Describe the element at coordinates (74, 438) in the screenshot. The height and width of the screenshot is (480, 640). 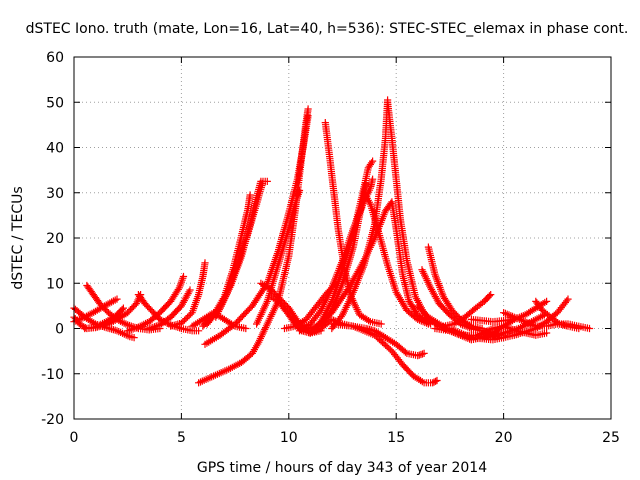
I see `x-tick-label: 0` at that location.